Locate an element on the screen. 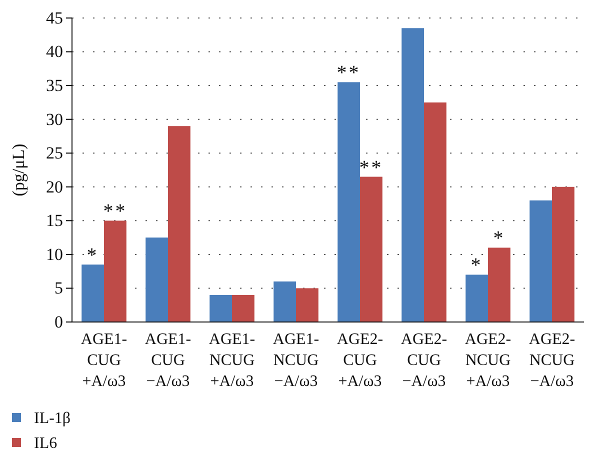 The height and width of the screenshot is (461, 594). y-tick-label: 40 is located at coordinates (54, 52).